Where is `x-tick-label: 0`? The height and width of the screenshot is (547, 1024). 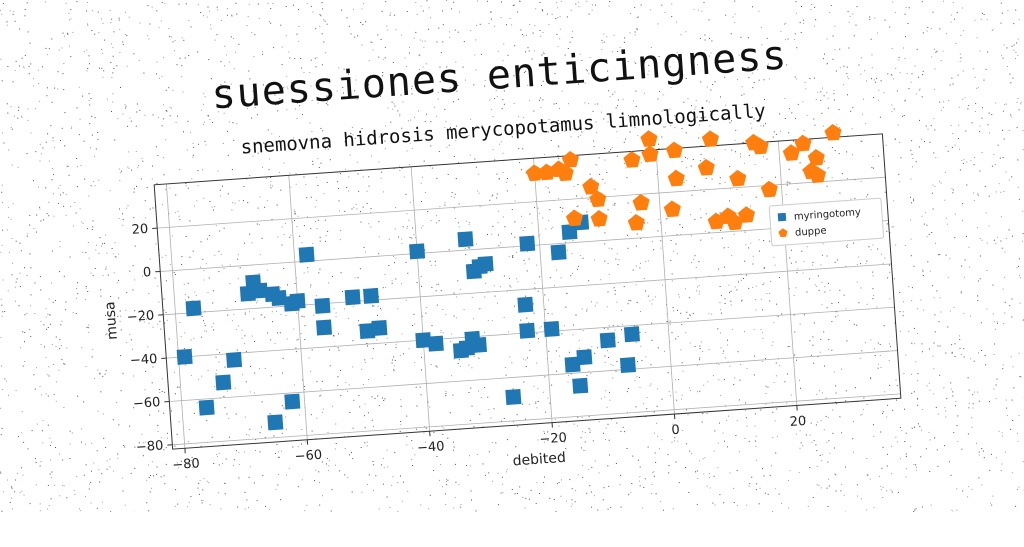
x-tick-label: 0 is located at coordinates (675, 431).